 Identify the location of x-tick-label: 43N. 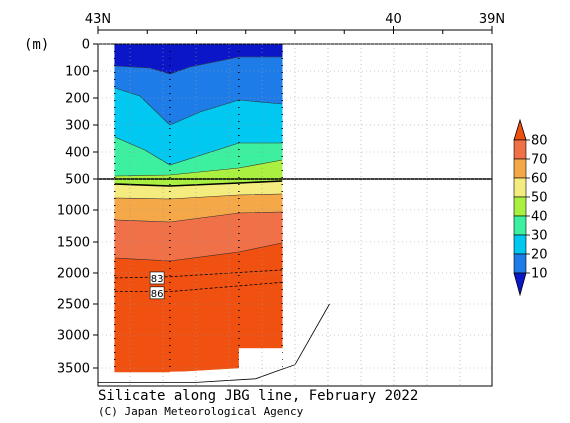
(98, 19).